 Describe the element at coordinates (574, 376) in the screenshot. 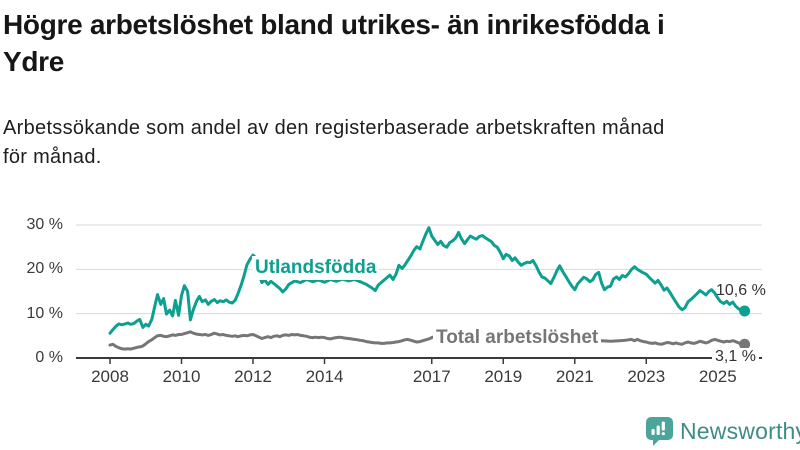

I see `x-tick-label-2021: 2021` at that location.